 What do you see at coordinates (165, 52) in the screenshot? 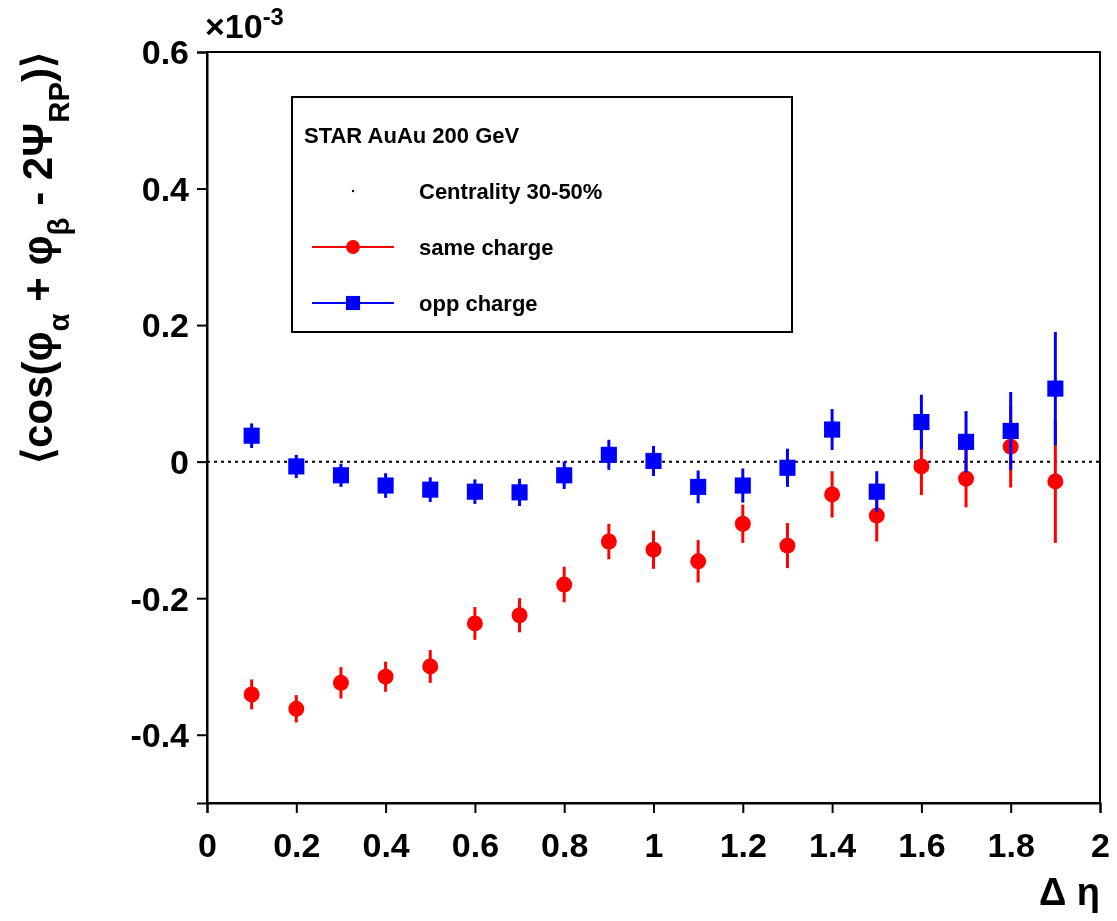
I see `y-tick-label: 0.6` at bounding box center [165, 52].